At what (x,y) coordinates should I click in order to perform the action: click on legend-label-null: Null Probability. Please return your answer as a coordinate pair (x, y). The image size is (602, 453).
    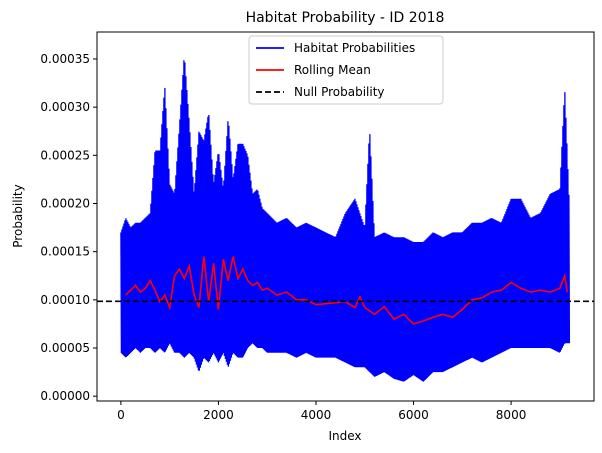
    Looking at the image, I should click on (339, 92).